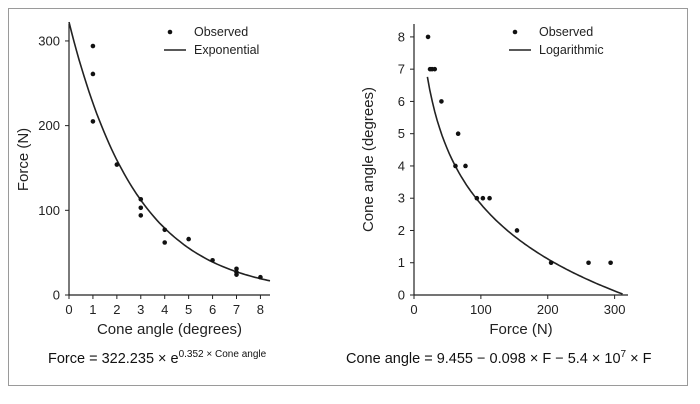 This screenshot has height=404, width=700. What do you see at coordinates (401, 295) in the screenshot?
I see `right-y-tick-label: 0` at bounding box center [401, 295].